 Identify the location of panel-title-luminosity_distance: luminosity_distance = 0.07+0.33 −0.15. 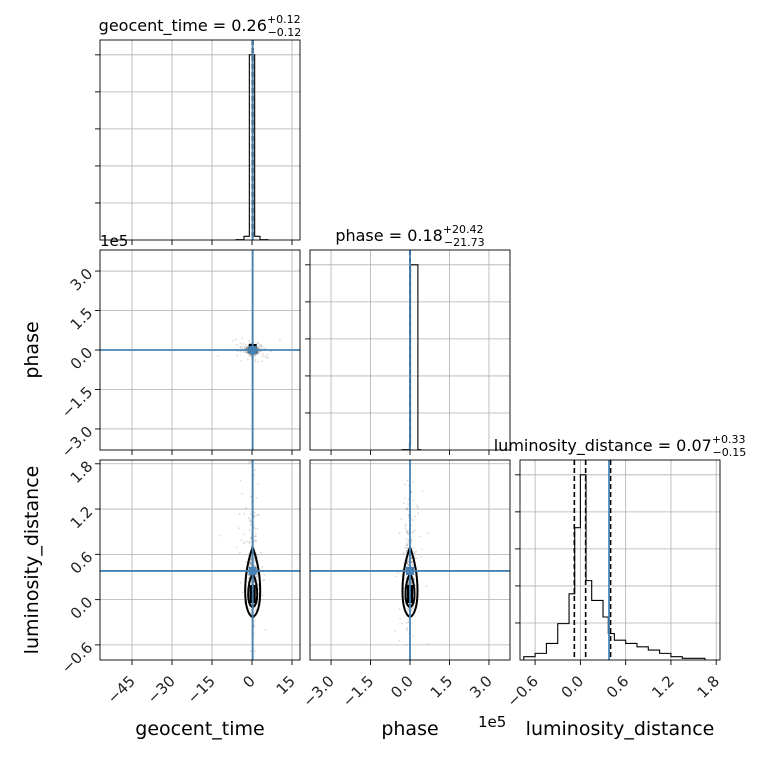
(620, 446).